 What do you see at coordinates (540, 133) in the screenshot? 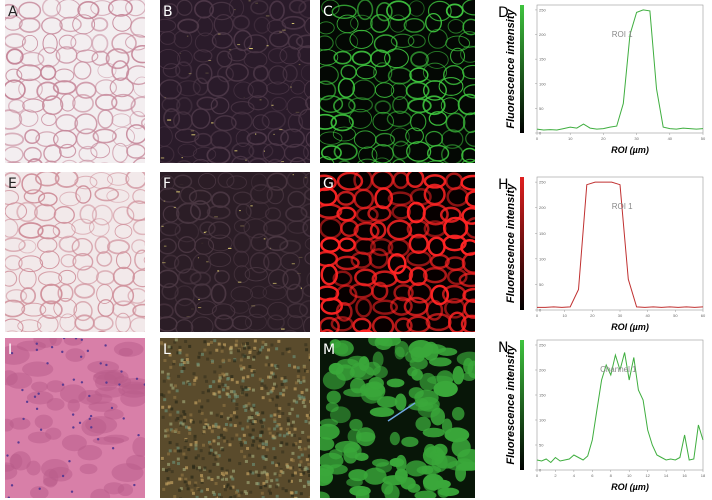
I see `y-tick-label: 0` at bounding box center [540, 133].